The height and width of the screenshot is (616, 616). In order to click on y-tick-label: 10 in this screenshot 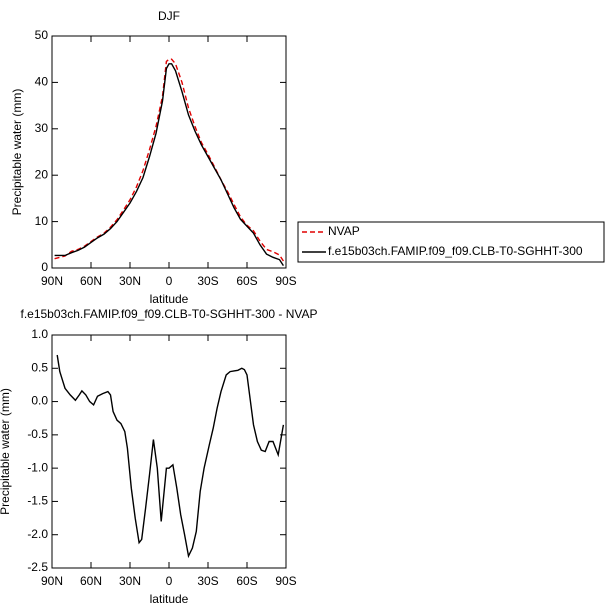, I will do `click(42, 221)`.